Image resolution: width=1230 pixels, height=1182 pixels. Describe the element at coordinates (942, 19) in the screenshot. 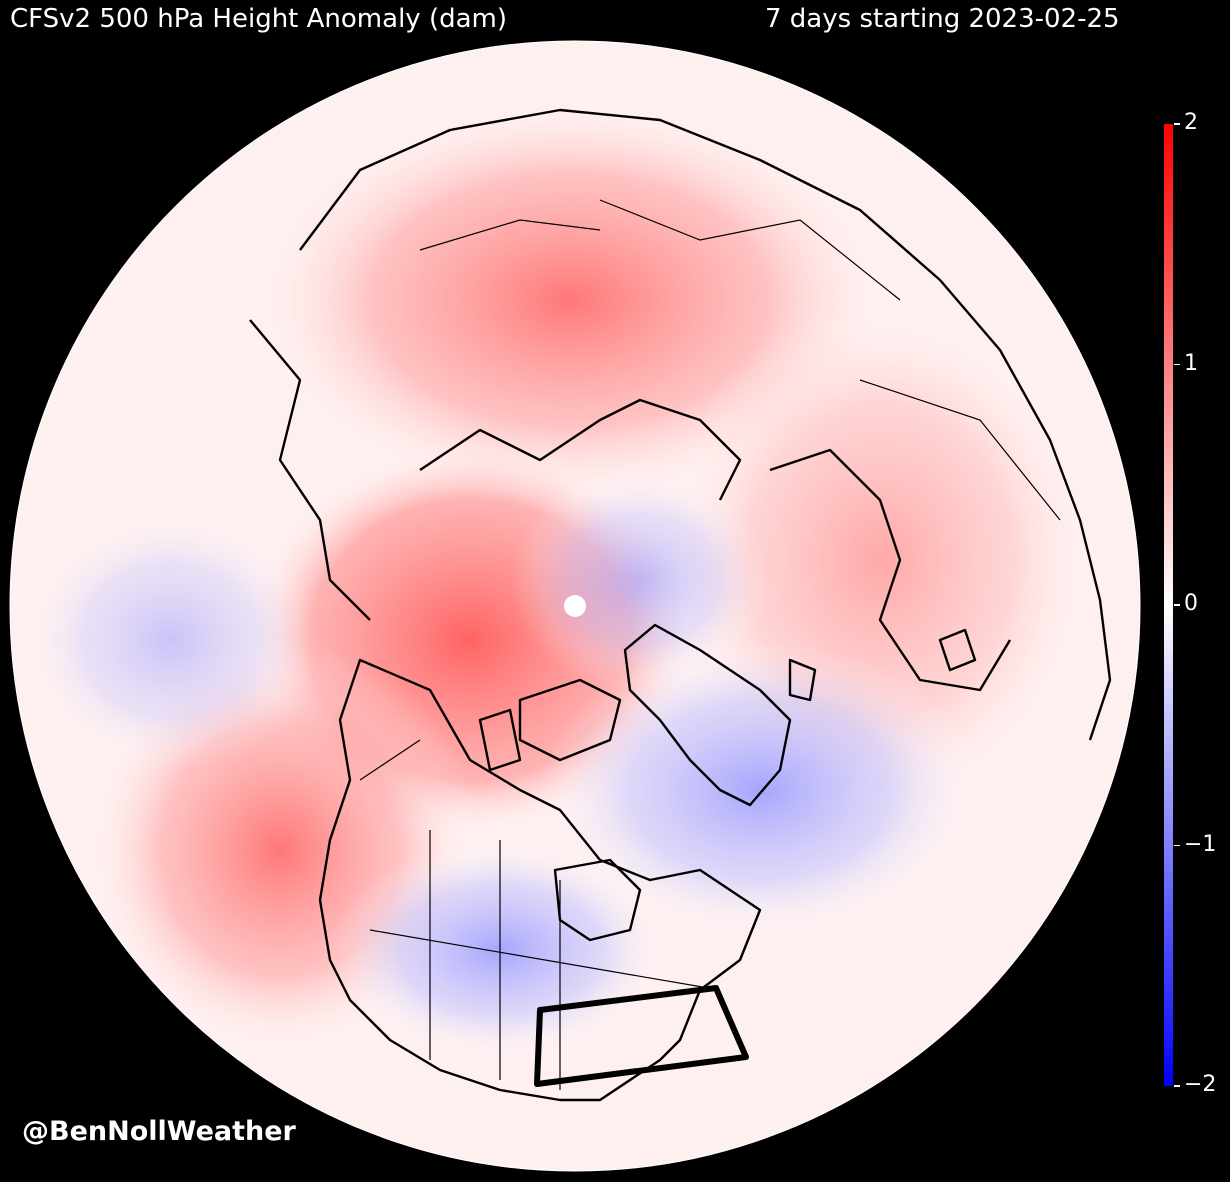

I see `period-label: 7 days starting 2023-02-25` at that location.